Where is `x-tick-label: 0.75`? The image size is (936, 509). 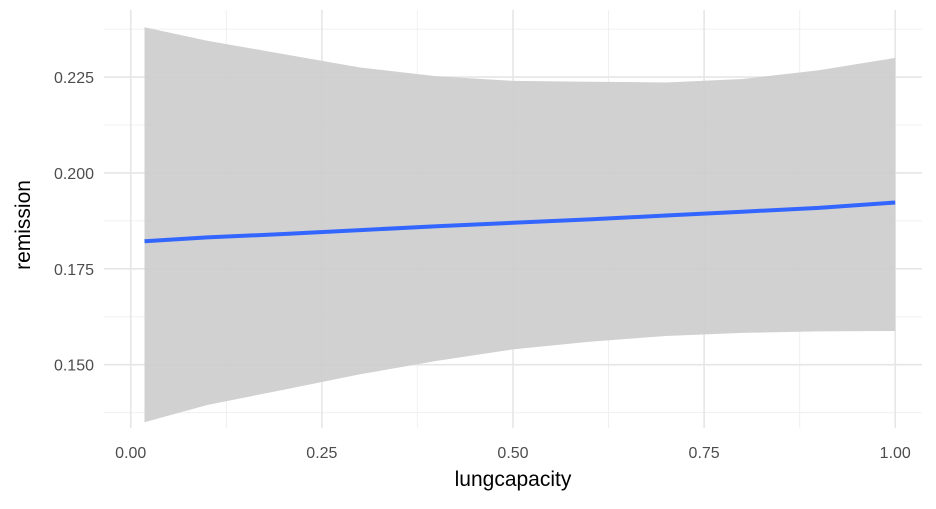 x-tick-label: 0.75 is located at coordinates (704, 453).